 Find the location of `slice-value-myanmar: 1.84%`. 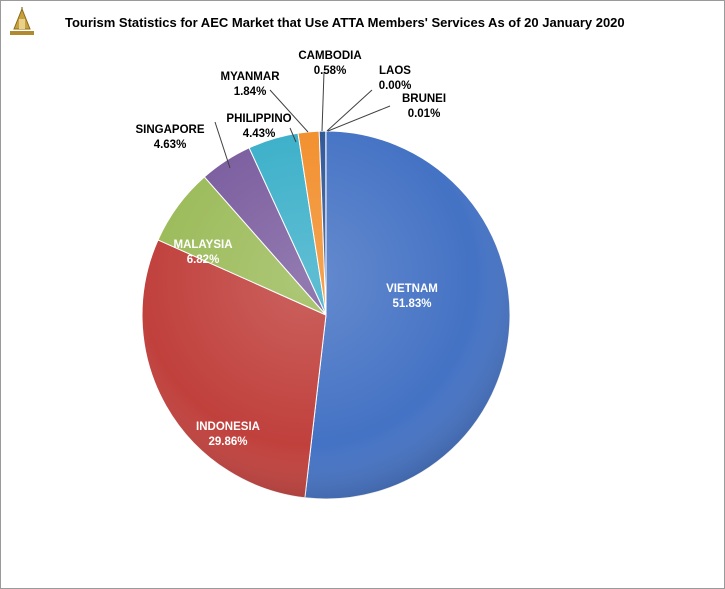

slice-value-myanmar: 1.84% is located at coordinates (250, 92).